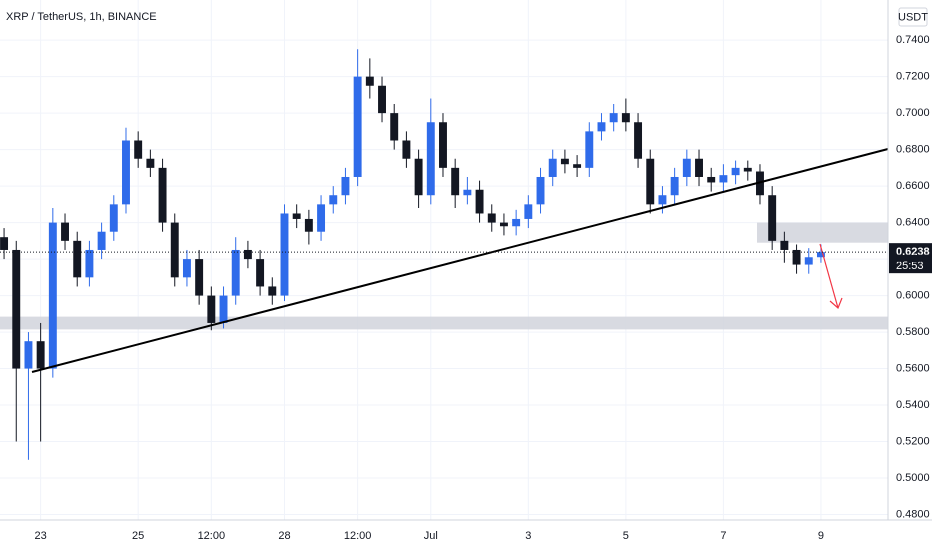  Describe the element at coordinates (913, 252) in the screenshot. I see `last-price-label: 0.6238` at that location.